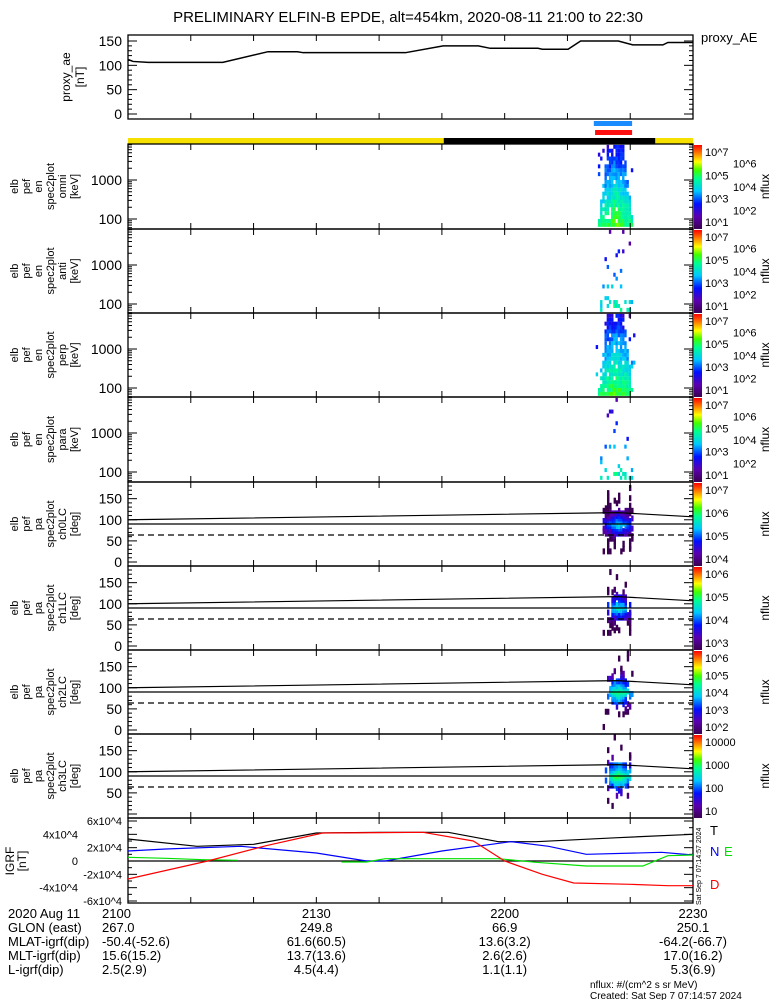 This screenshot has width=775, height=1000. I want to click on state-bar-eclipse, so click(549, 141).